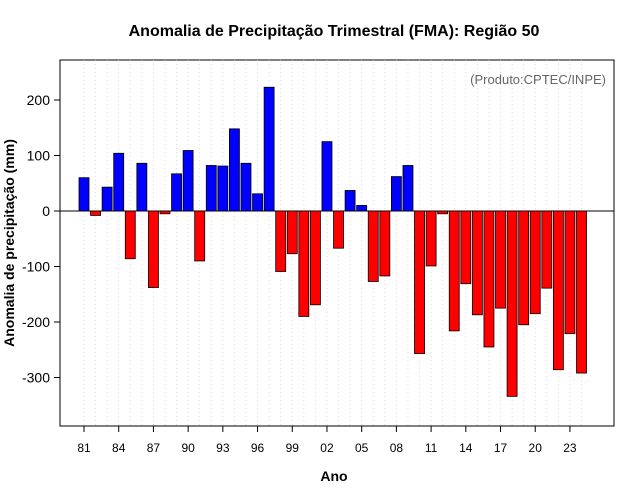 This screenshot has height=500, width=640. I want to click on bar-1984, so click(119, 182).